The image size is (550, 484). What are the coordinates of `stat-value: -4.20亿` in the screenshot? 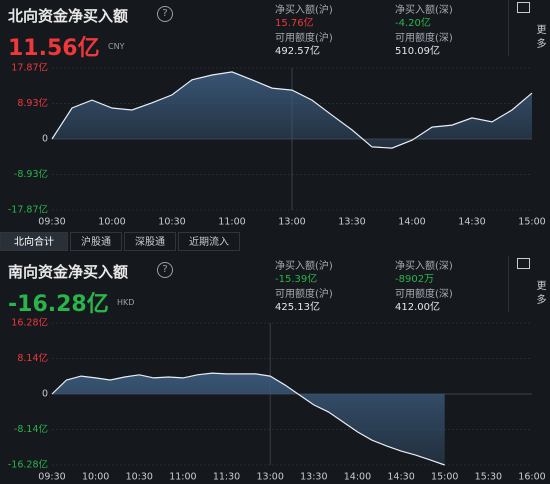 It's located at (413, 23).